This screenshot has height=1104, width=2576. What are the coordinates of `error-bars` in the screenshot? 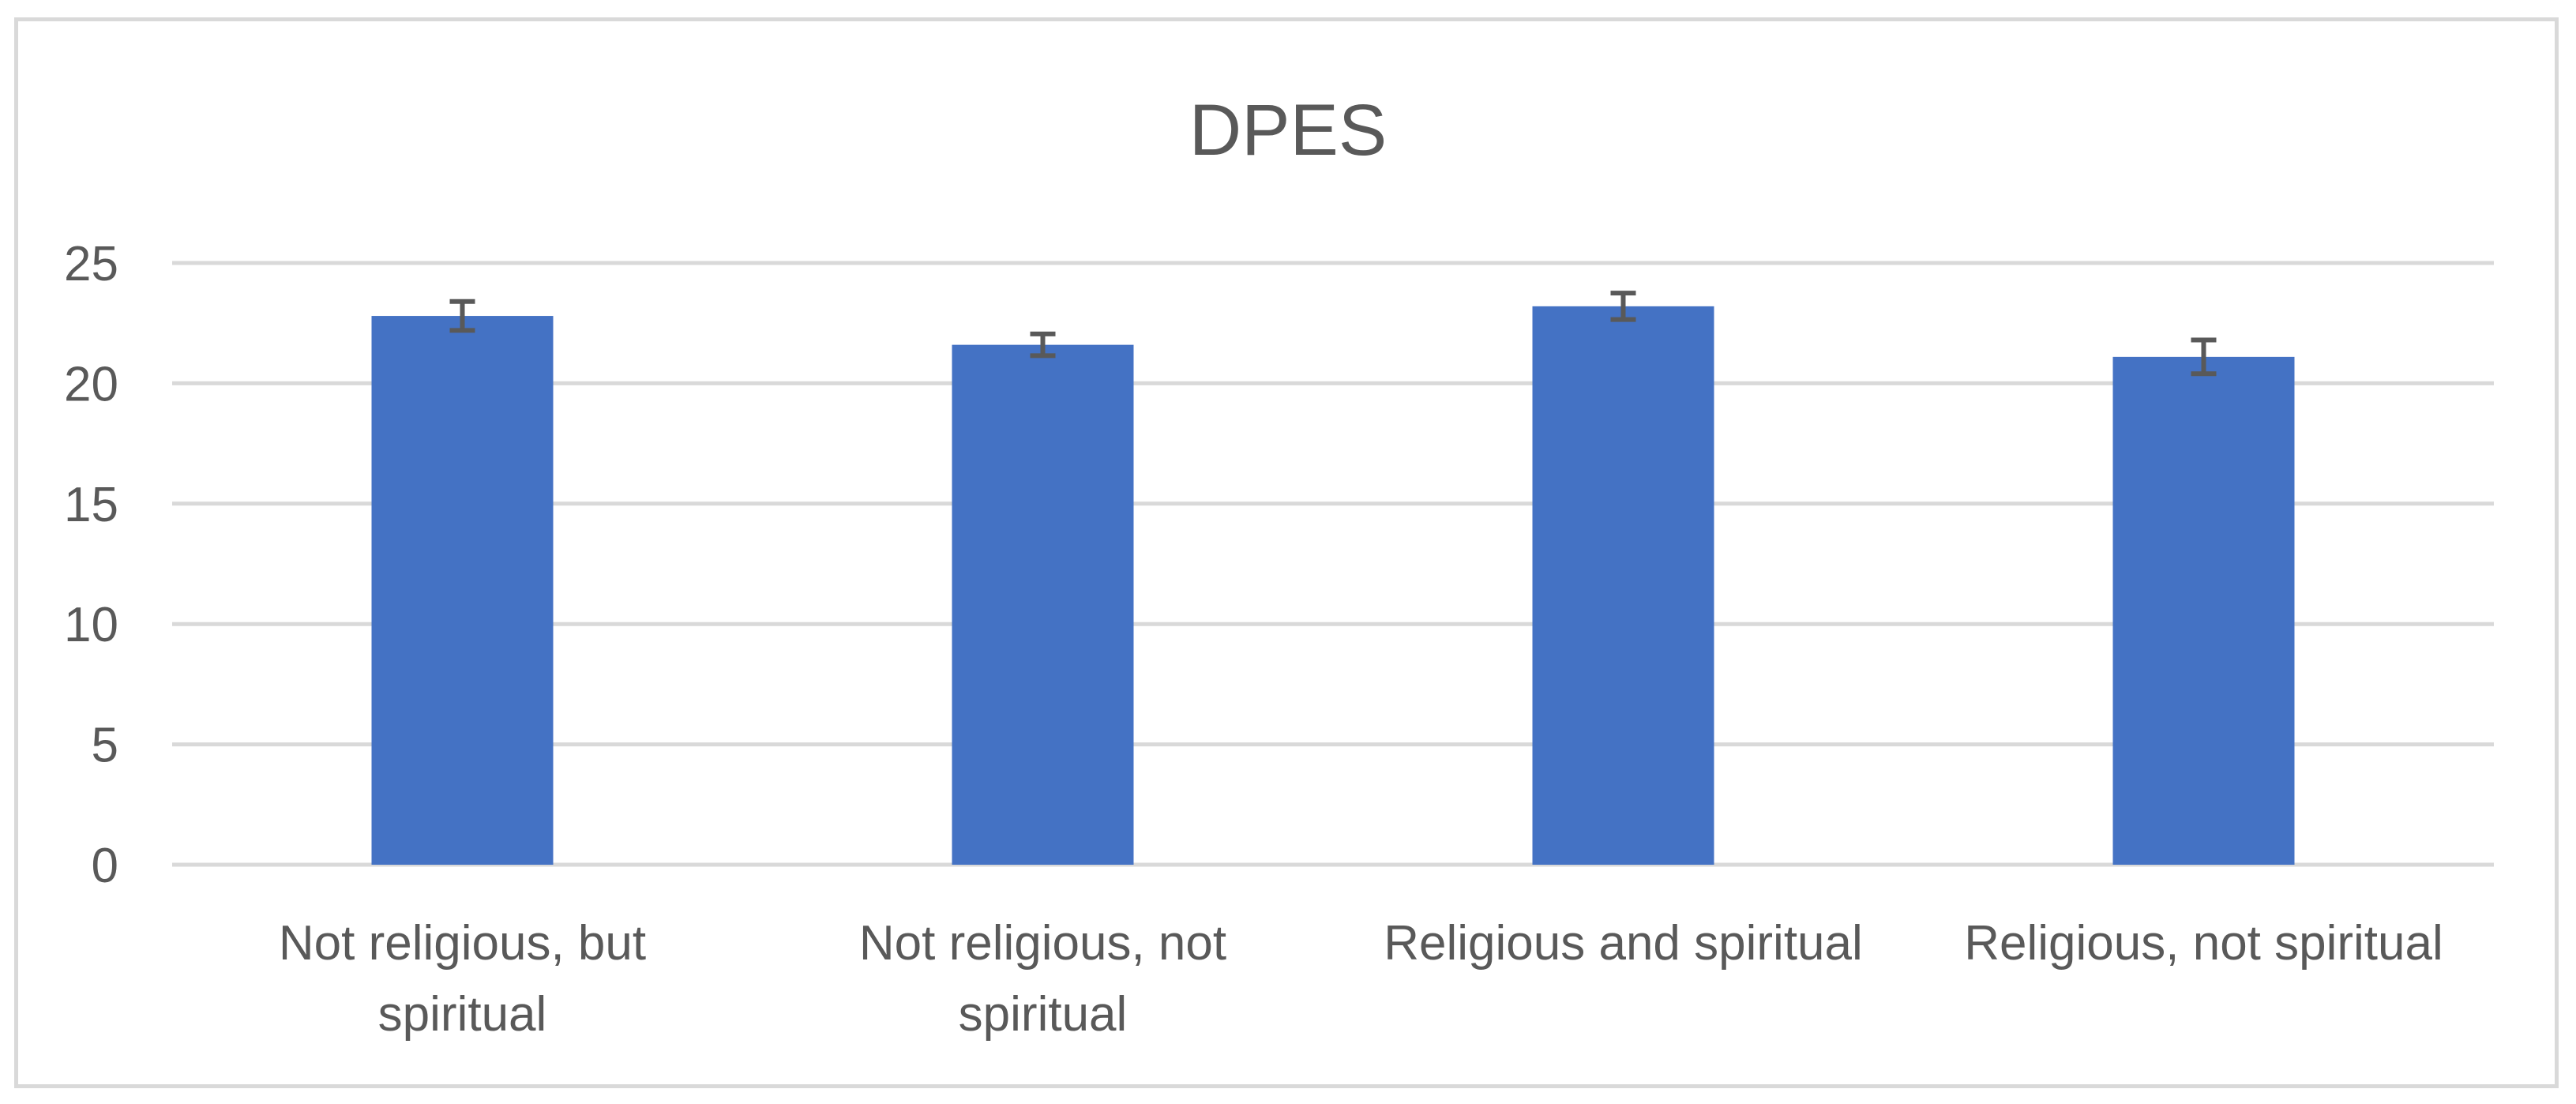 It's located at (1333, 334).